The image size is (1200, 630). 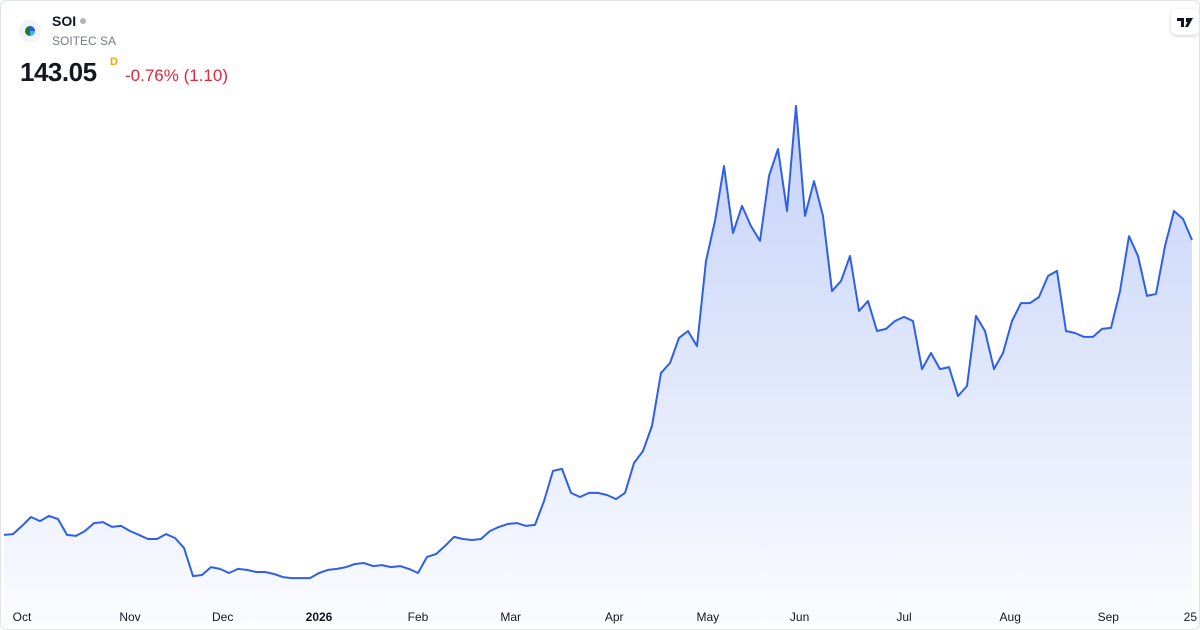 I want to click on x-tick-label: May, so click(x=707, y=617).